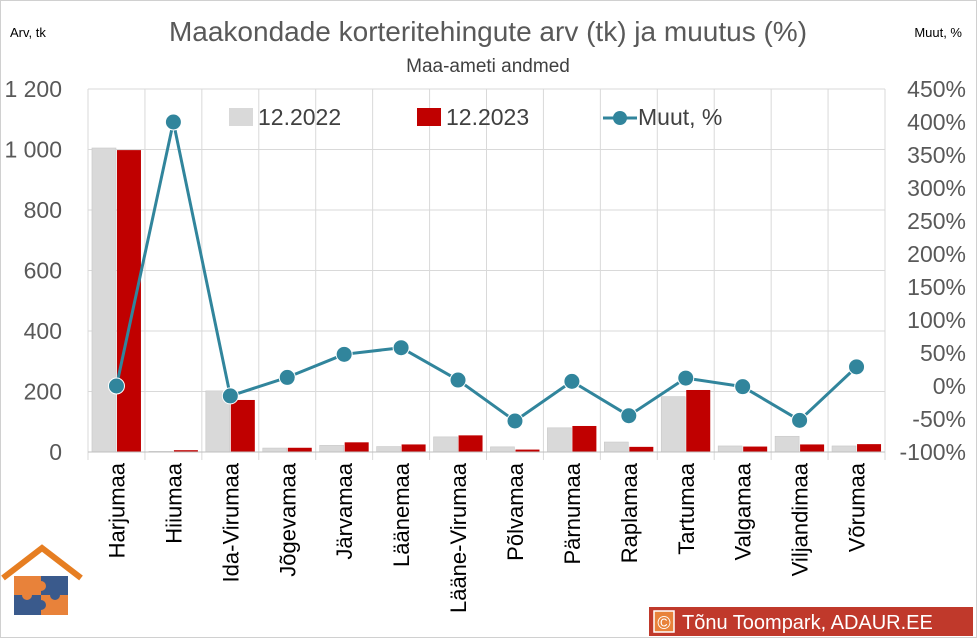 The height and width of the screenshot is (638, 977). Describe the element at coordinates (743, 511) in the screenshot. I see `category-label: Valgamaa` at that location.